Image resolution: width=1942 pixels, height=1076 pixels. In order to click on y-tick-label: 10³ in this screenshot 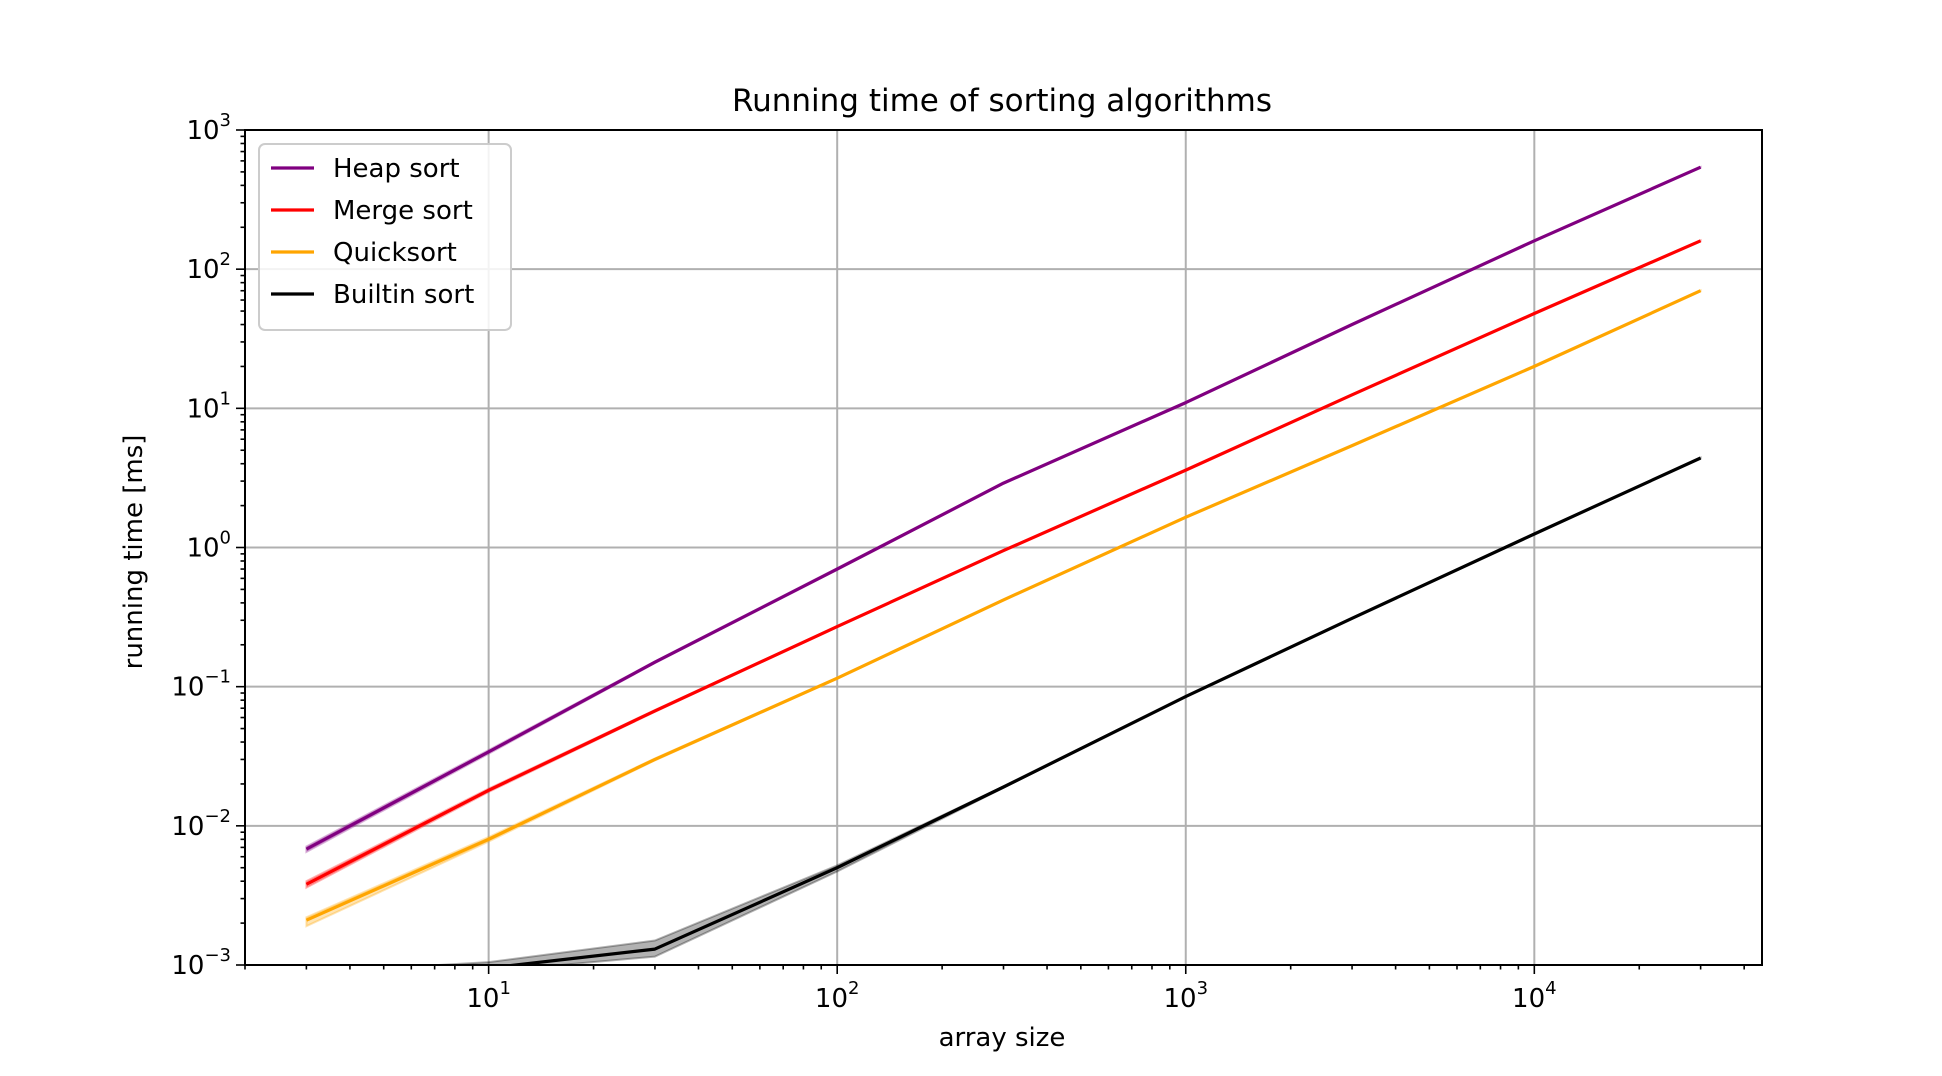, I will do `click(208, 128)`.